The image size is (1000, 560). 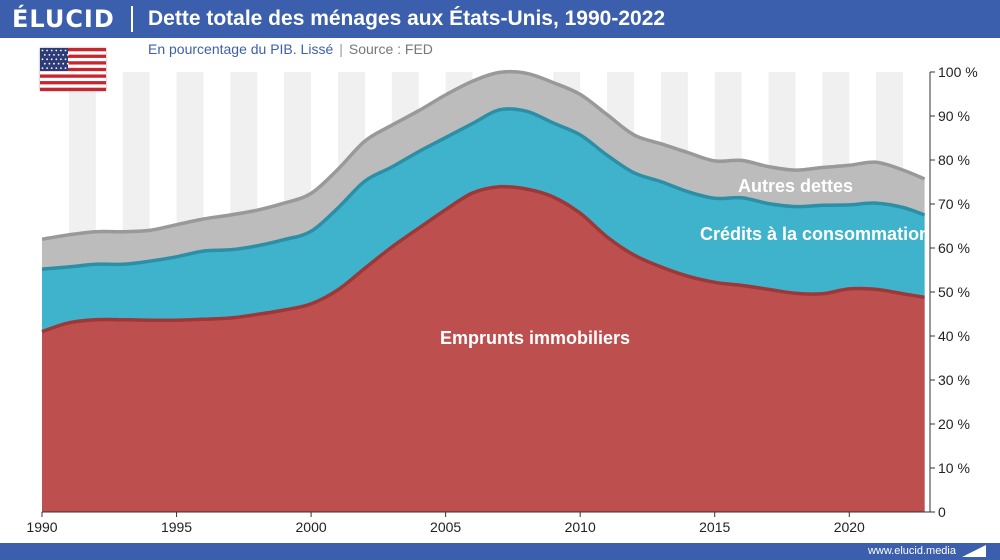 I want to click on x-tick-label: 2015, so click(x=714, y=527).